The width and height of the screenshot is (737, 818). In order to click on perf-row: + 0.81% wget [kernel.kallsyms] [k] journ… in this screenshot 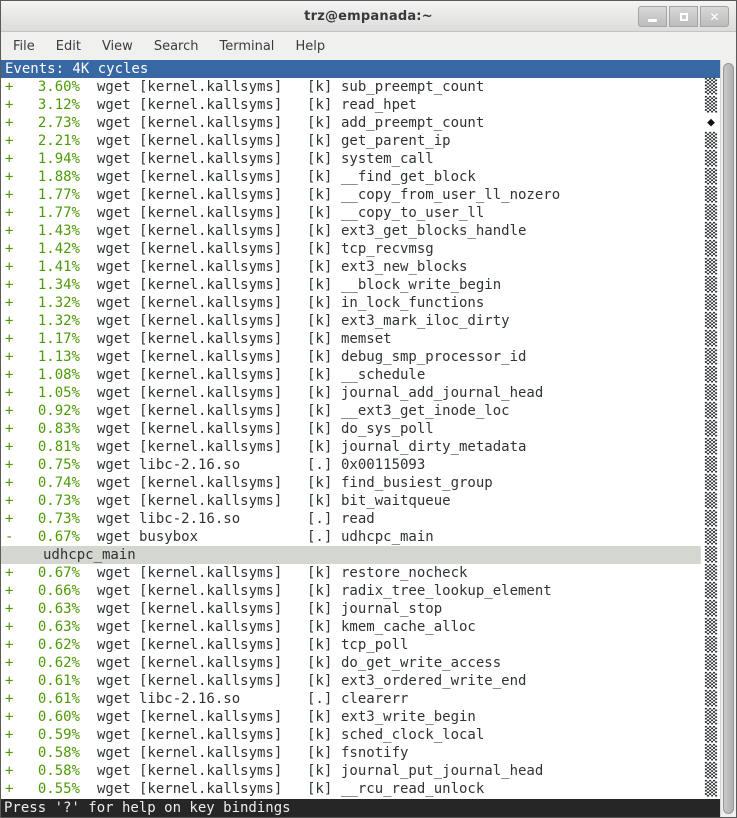, I will do `click(360, 447)`.